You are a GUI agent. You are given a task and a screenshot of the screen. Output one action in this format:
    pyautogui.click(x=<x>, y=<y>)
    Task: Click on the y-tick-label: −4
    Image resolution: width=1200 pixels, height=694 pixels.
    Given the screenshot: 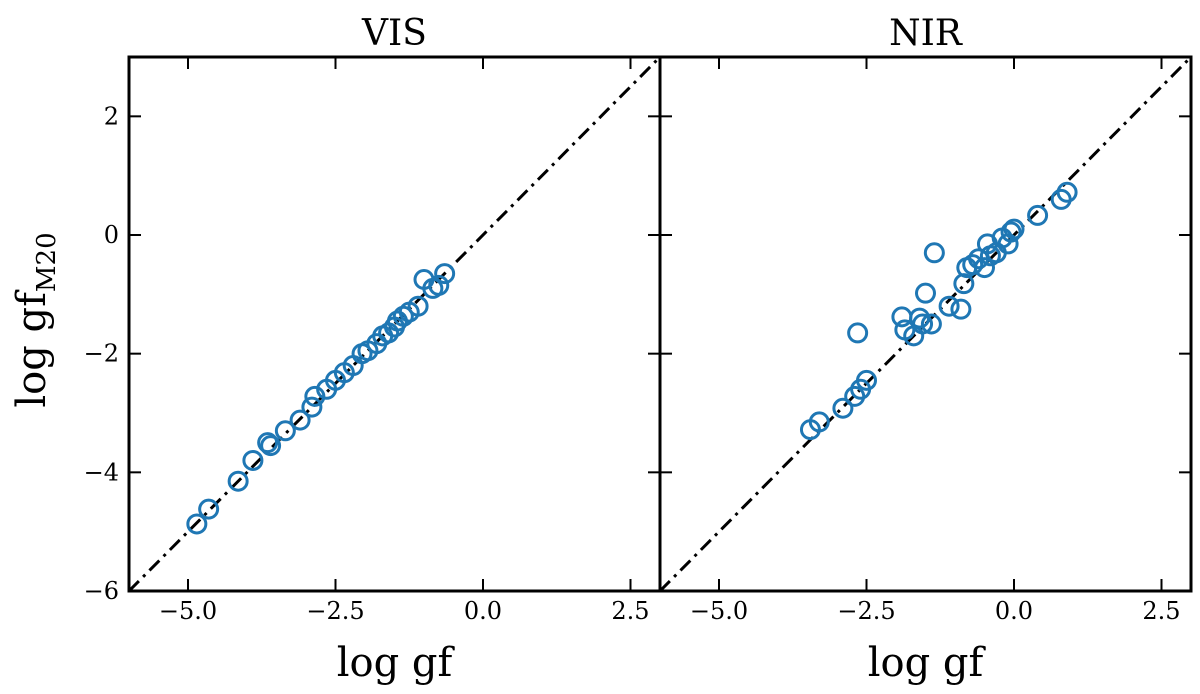 What is the action you would take?
    pyautogui.click(x=101, y=472)
    